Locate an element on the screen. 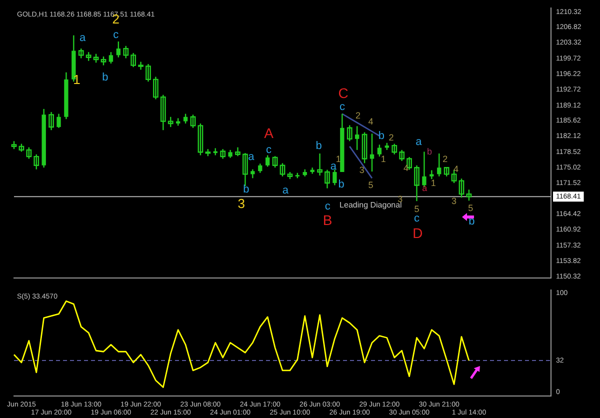 The width and height of the screenshot is (600, 418). annotation: A is located at coordinates (269, 132).